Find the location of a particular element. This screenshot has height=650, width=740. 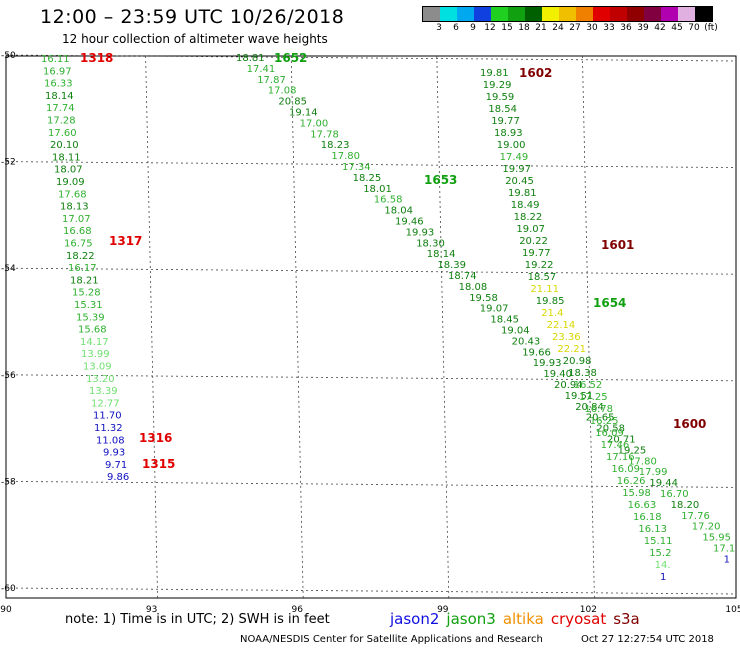

swh-value: 19.25 is located at coordinates (632, 450).